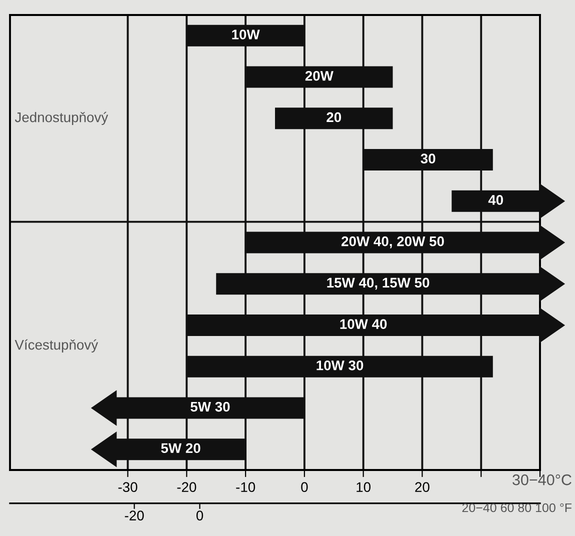 The height and width of the screenshot is (536, 575). Describe the element at coordinates (180, 448) in the screenshot. I see `text: 5W 20` at that location.